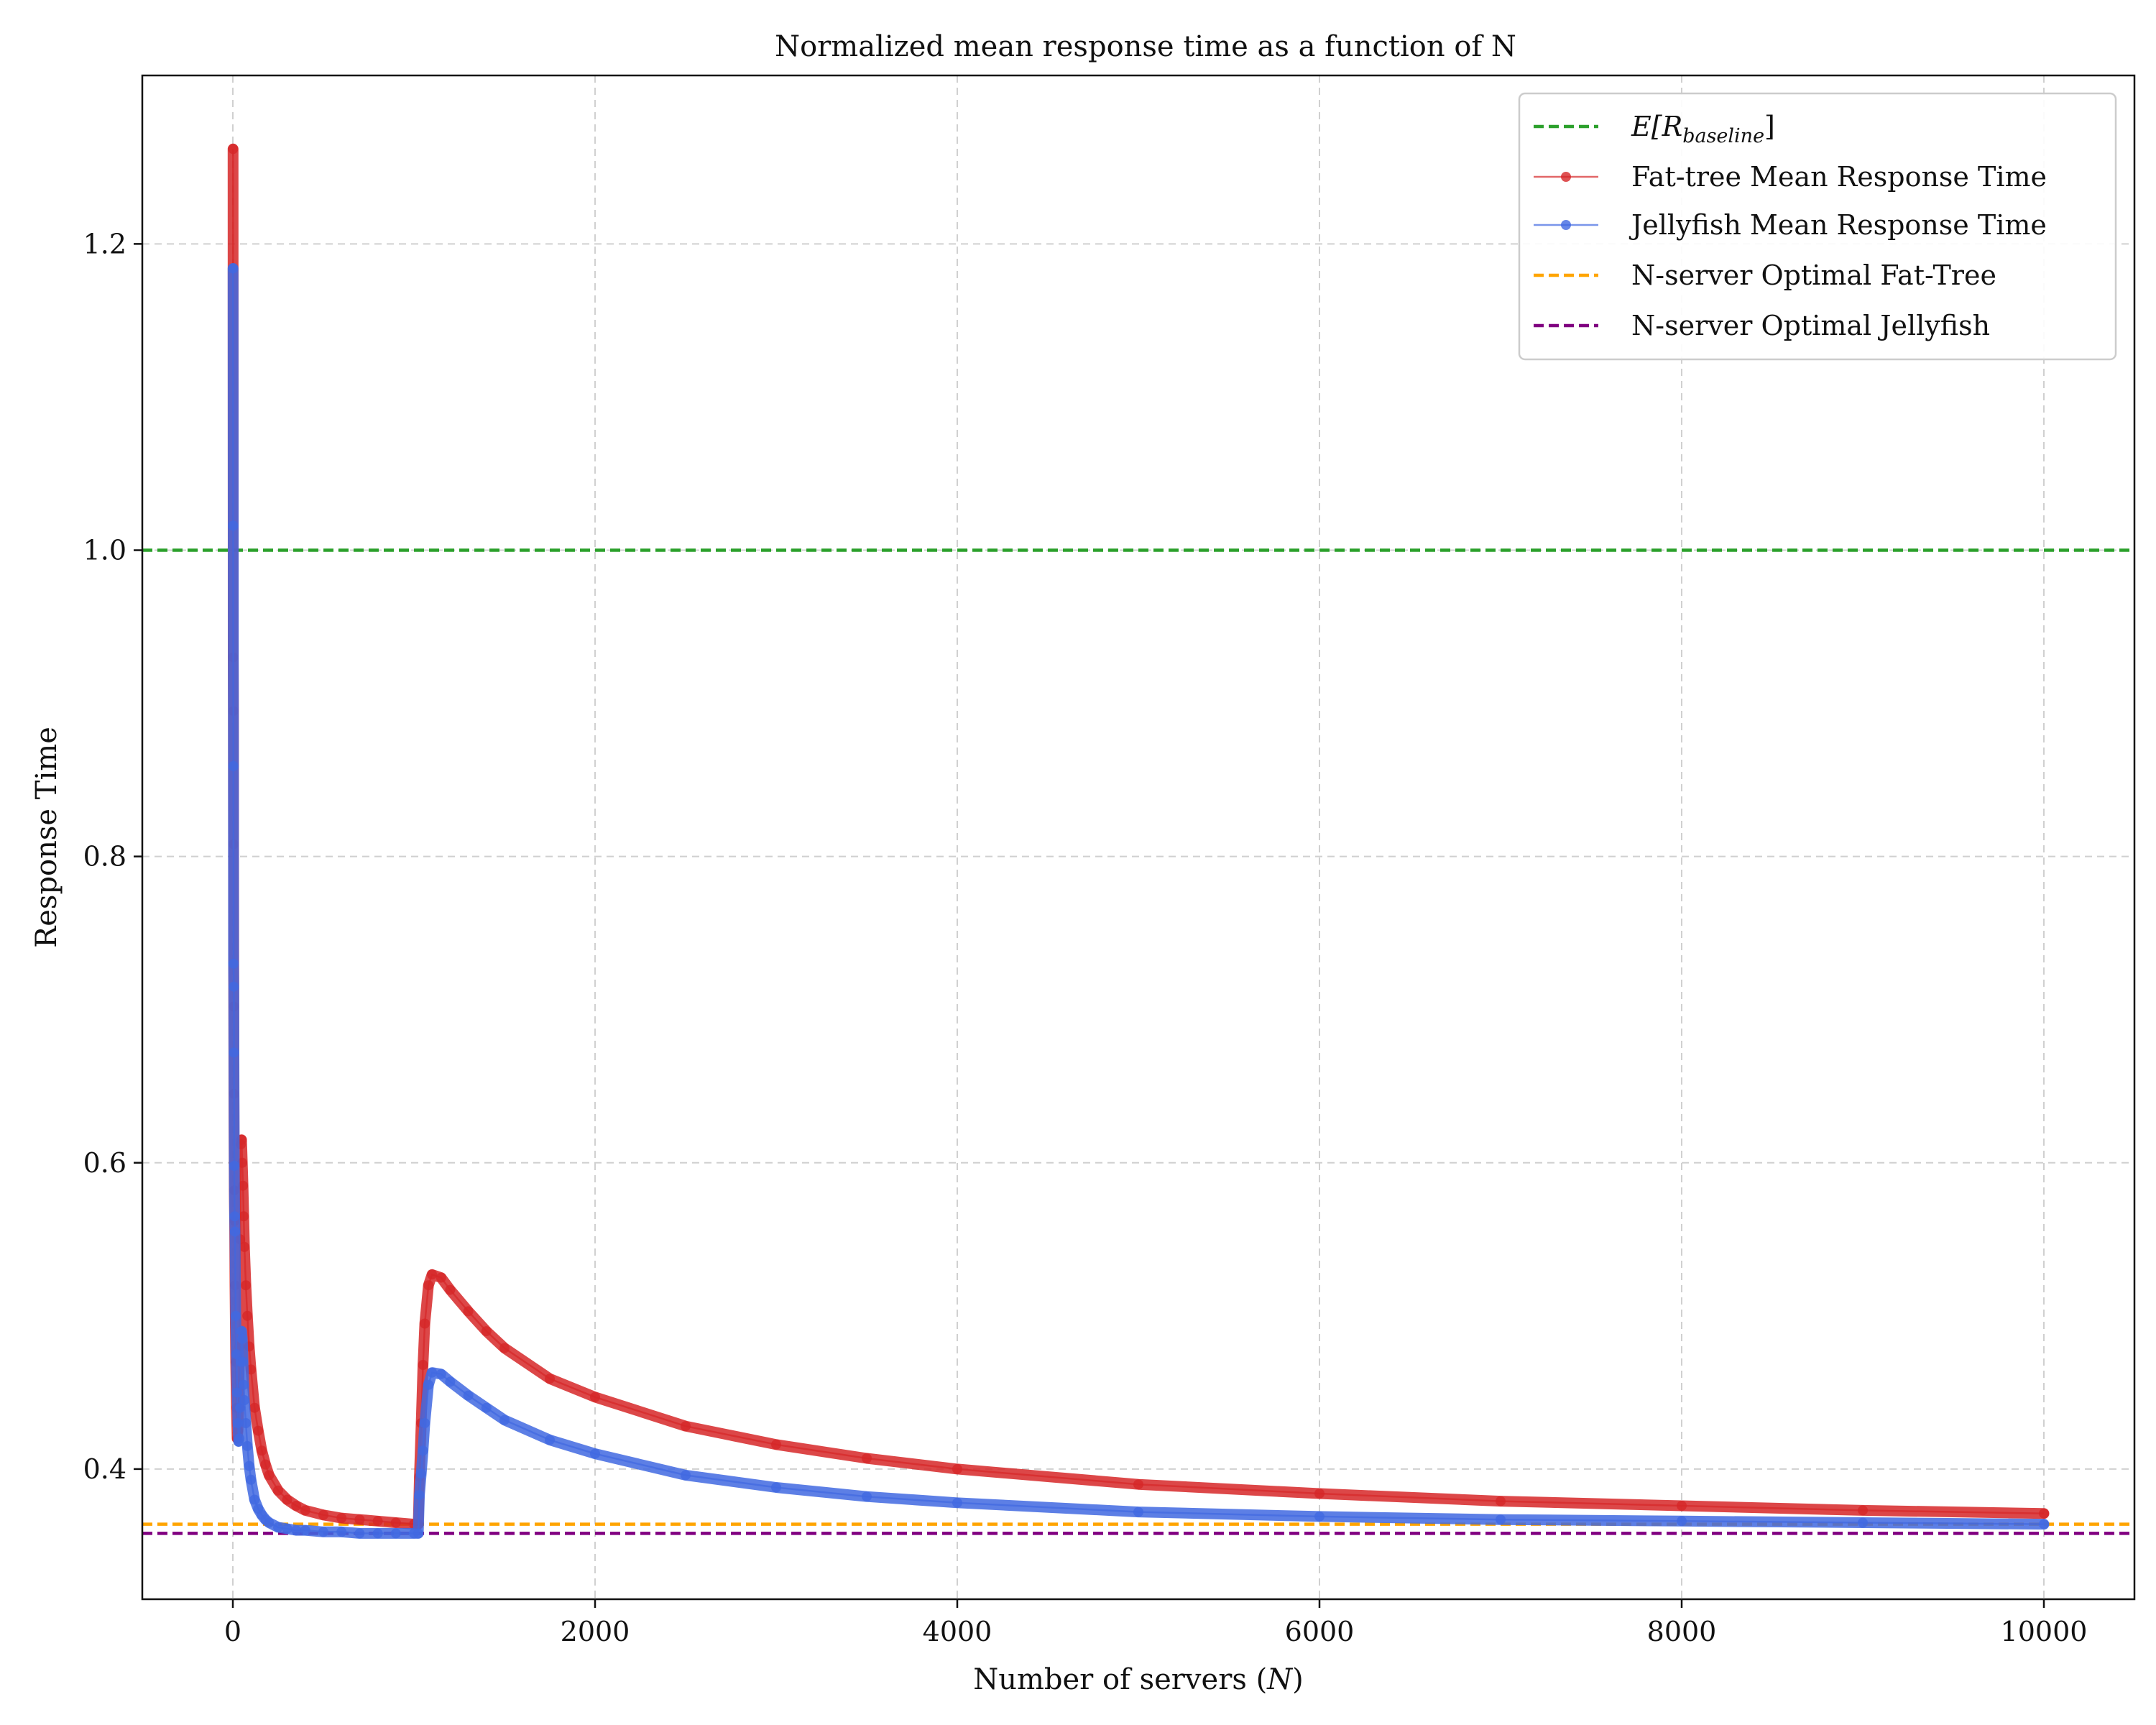  Describe the element at coordinates (2044, 1631) in the screenshot. I see `x-tick-label: 10000` at that location.